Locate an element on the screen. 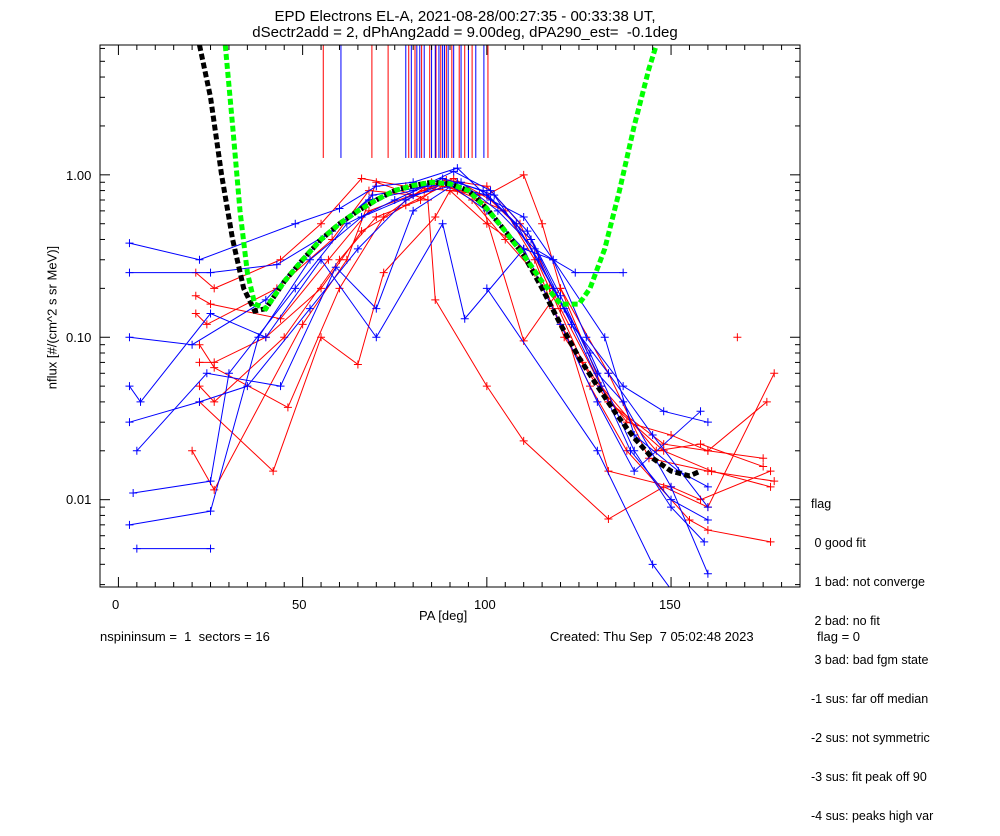 This screenshot has height=836, width=1000. y-tick-label: 0.01 is located at coordinates (79, 499).